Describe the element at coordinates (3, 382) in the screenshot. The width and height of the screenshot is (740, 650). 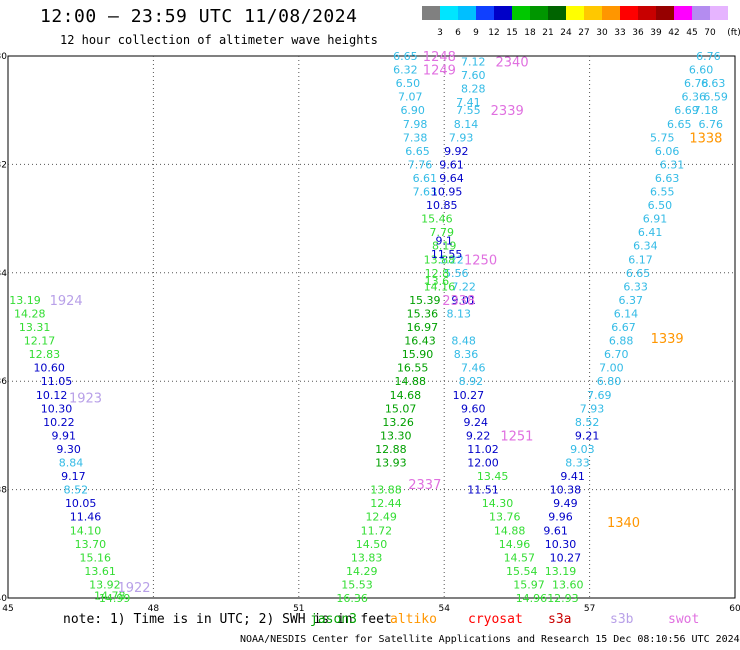
I see `y-tick-label: -36` at that location.